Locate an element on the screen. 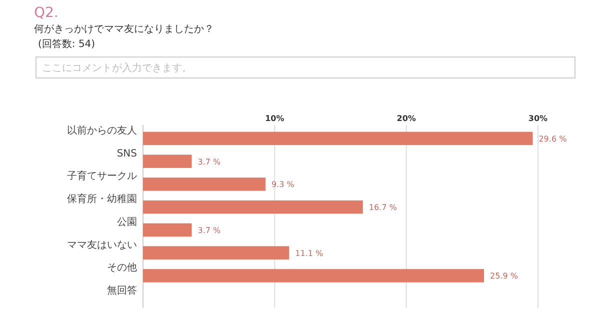 The height and width of the screenshot is (327, 600). data-label: 11.1 % is located at coordinates (309, 253).